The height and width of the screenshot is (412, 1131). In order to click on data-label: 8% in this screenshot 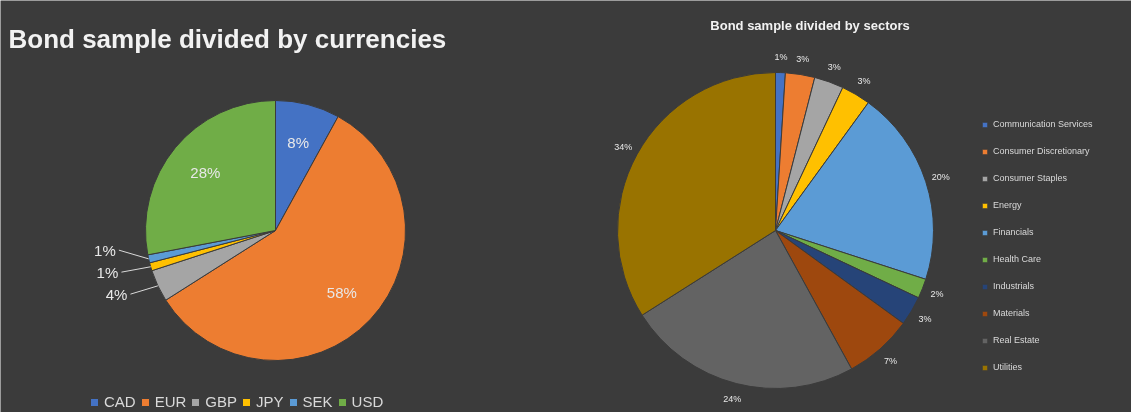, I will do `click(298, 142)`.